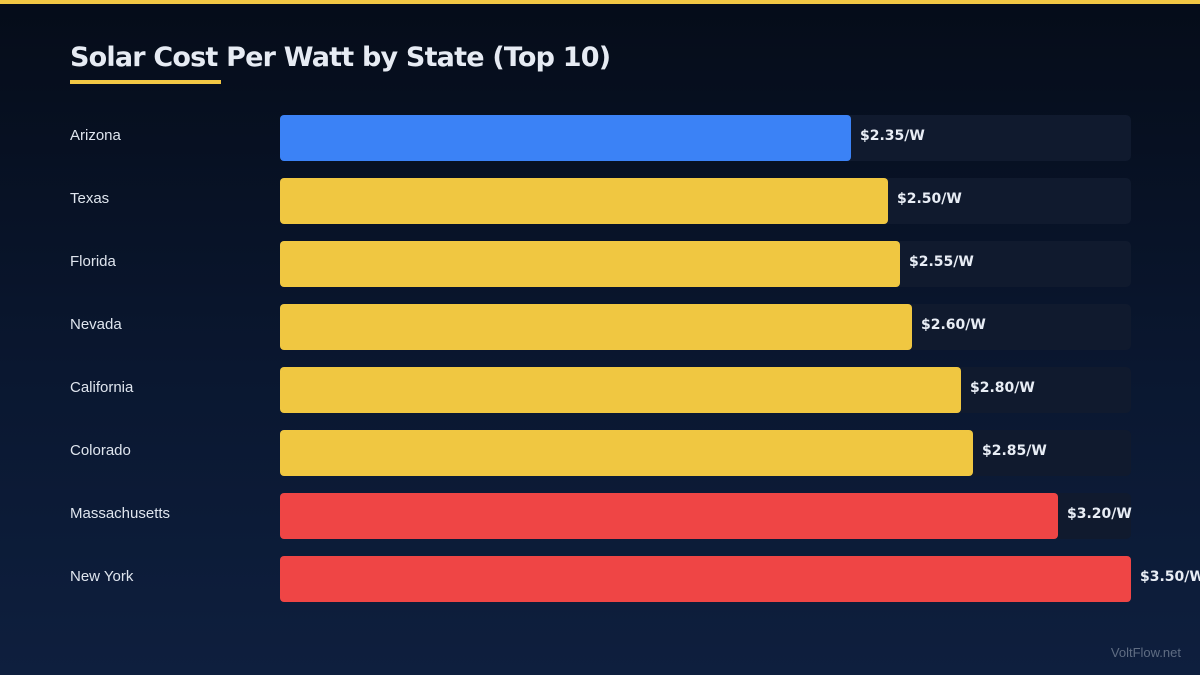 The image size is (1200, 675). I want to click on category-label: Massachusetts, so click(120, 513).